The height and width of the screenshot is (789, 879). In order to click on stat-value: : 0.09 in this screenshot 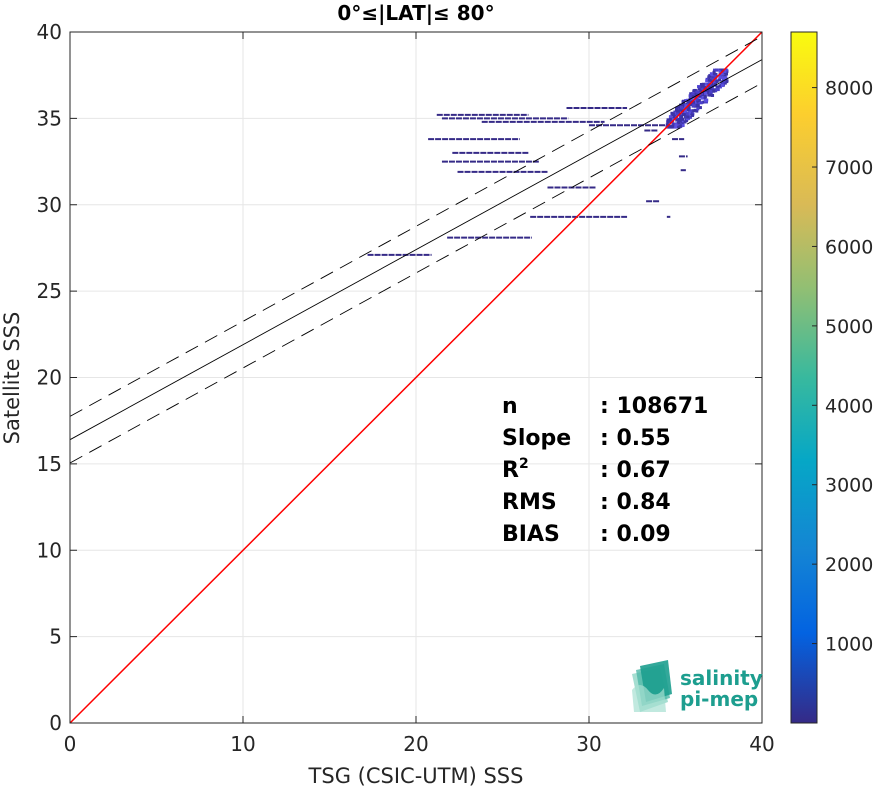, I will do `click(635, 534)`.